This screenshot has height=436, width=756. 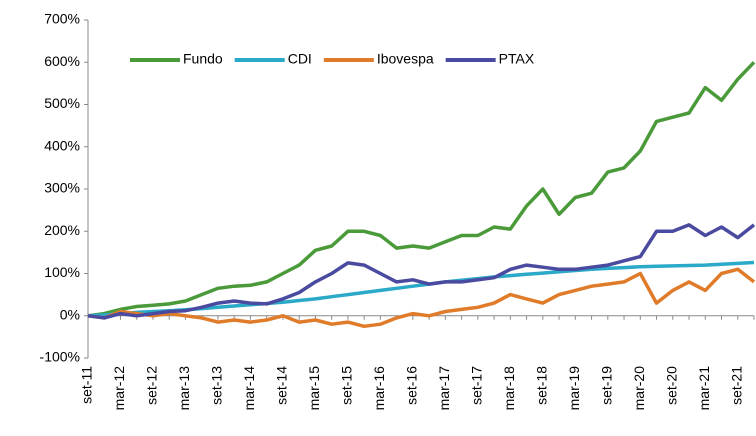 I want to click on x-tick-label: set-16, so click(x=412, y=385).